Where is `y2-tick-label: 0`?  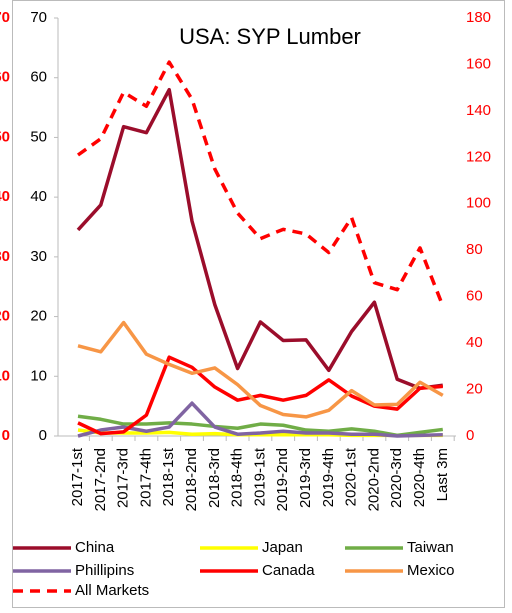
y2-tick-label: 0 is located at coordinates (470, 435).